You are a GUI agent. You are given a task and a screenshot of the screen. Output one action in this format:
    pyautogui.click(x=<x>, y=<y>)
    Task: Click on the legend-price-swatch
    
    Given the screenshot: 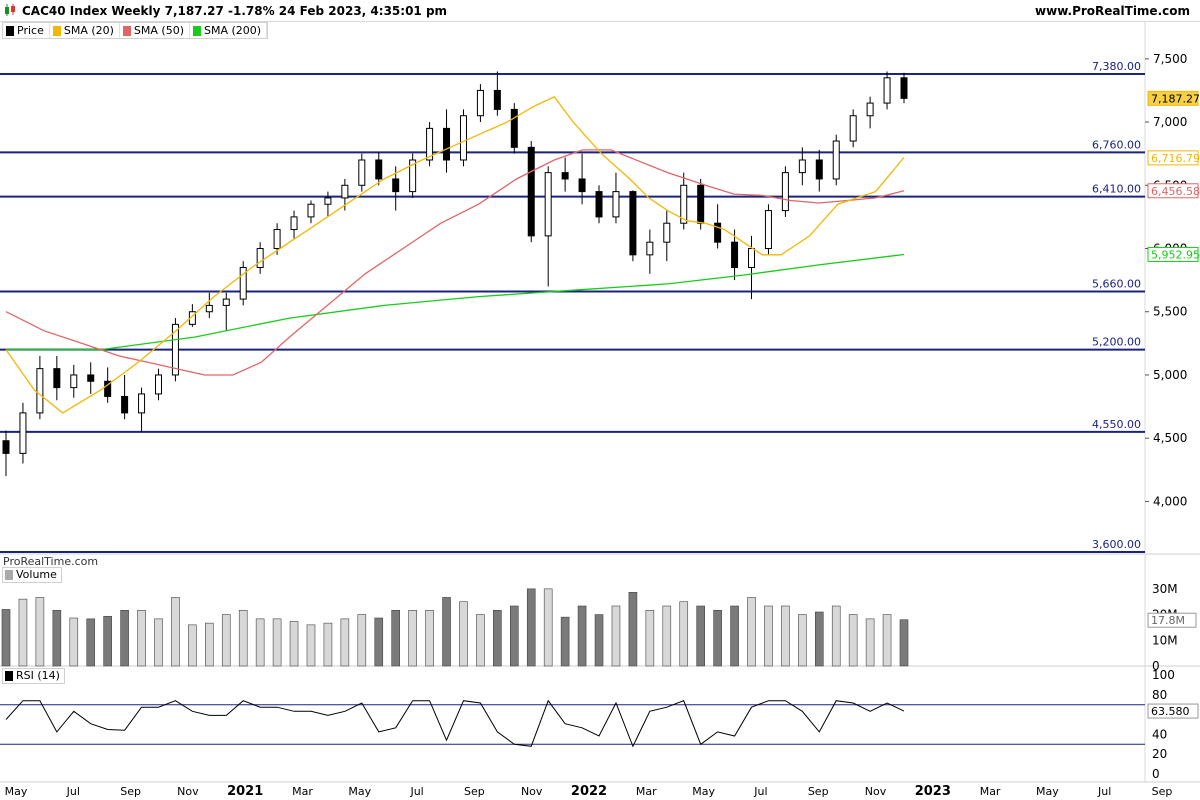 What is the action you would take?
    pyautogui.click(x=10, y=30)
    